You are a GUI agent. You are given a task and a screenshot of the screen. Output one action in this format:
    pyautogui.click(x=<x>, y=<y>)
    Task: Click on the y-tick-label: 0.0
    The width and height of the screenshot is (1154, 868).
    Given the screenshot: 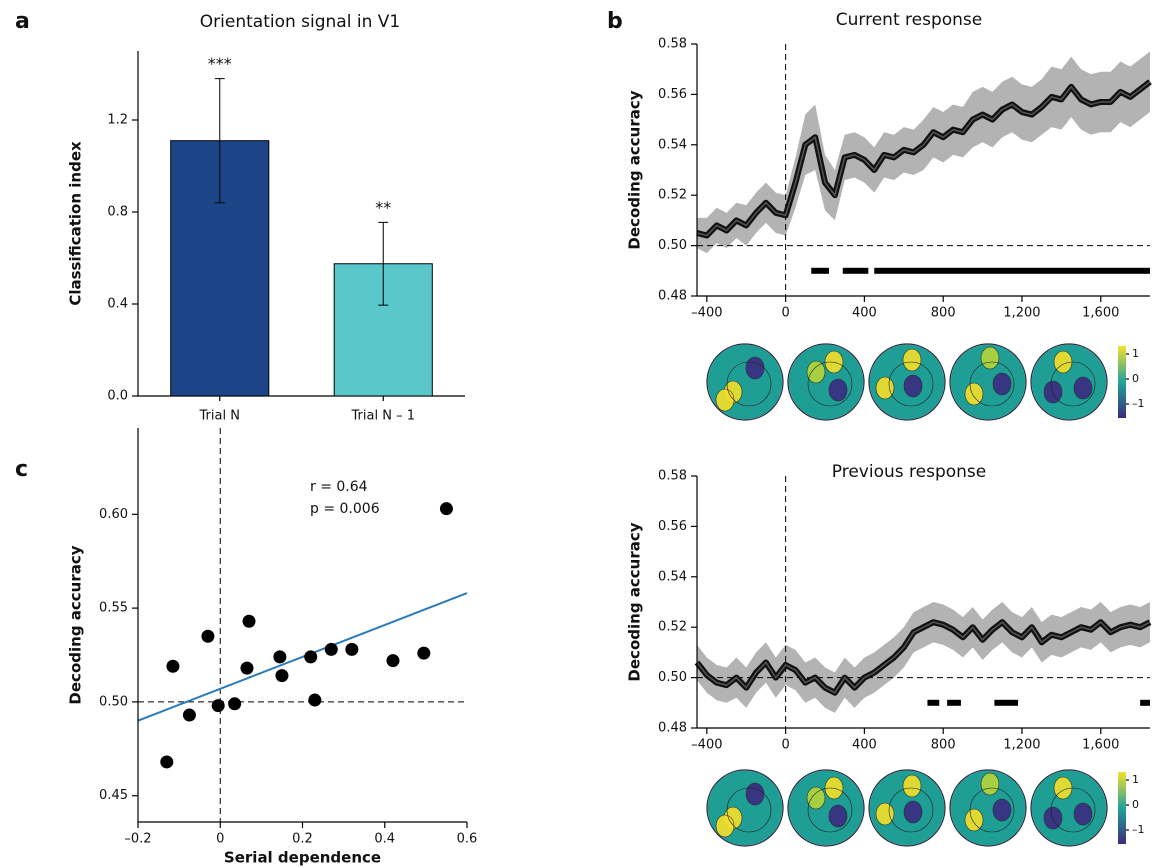 What is the action you would take?
    pyautogui.click(x=117, y=396)
    